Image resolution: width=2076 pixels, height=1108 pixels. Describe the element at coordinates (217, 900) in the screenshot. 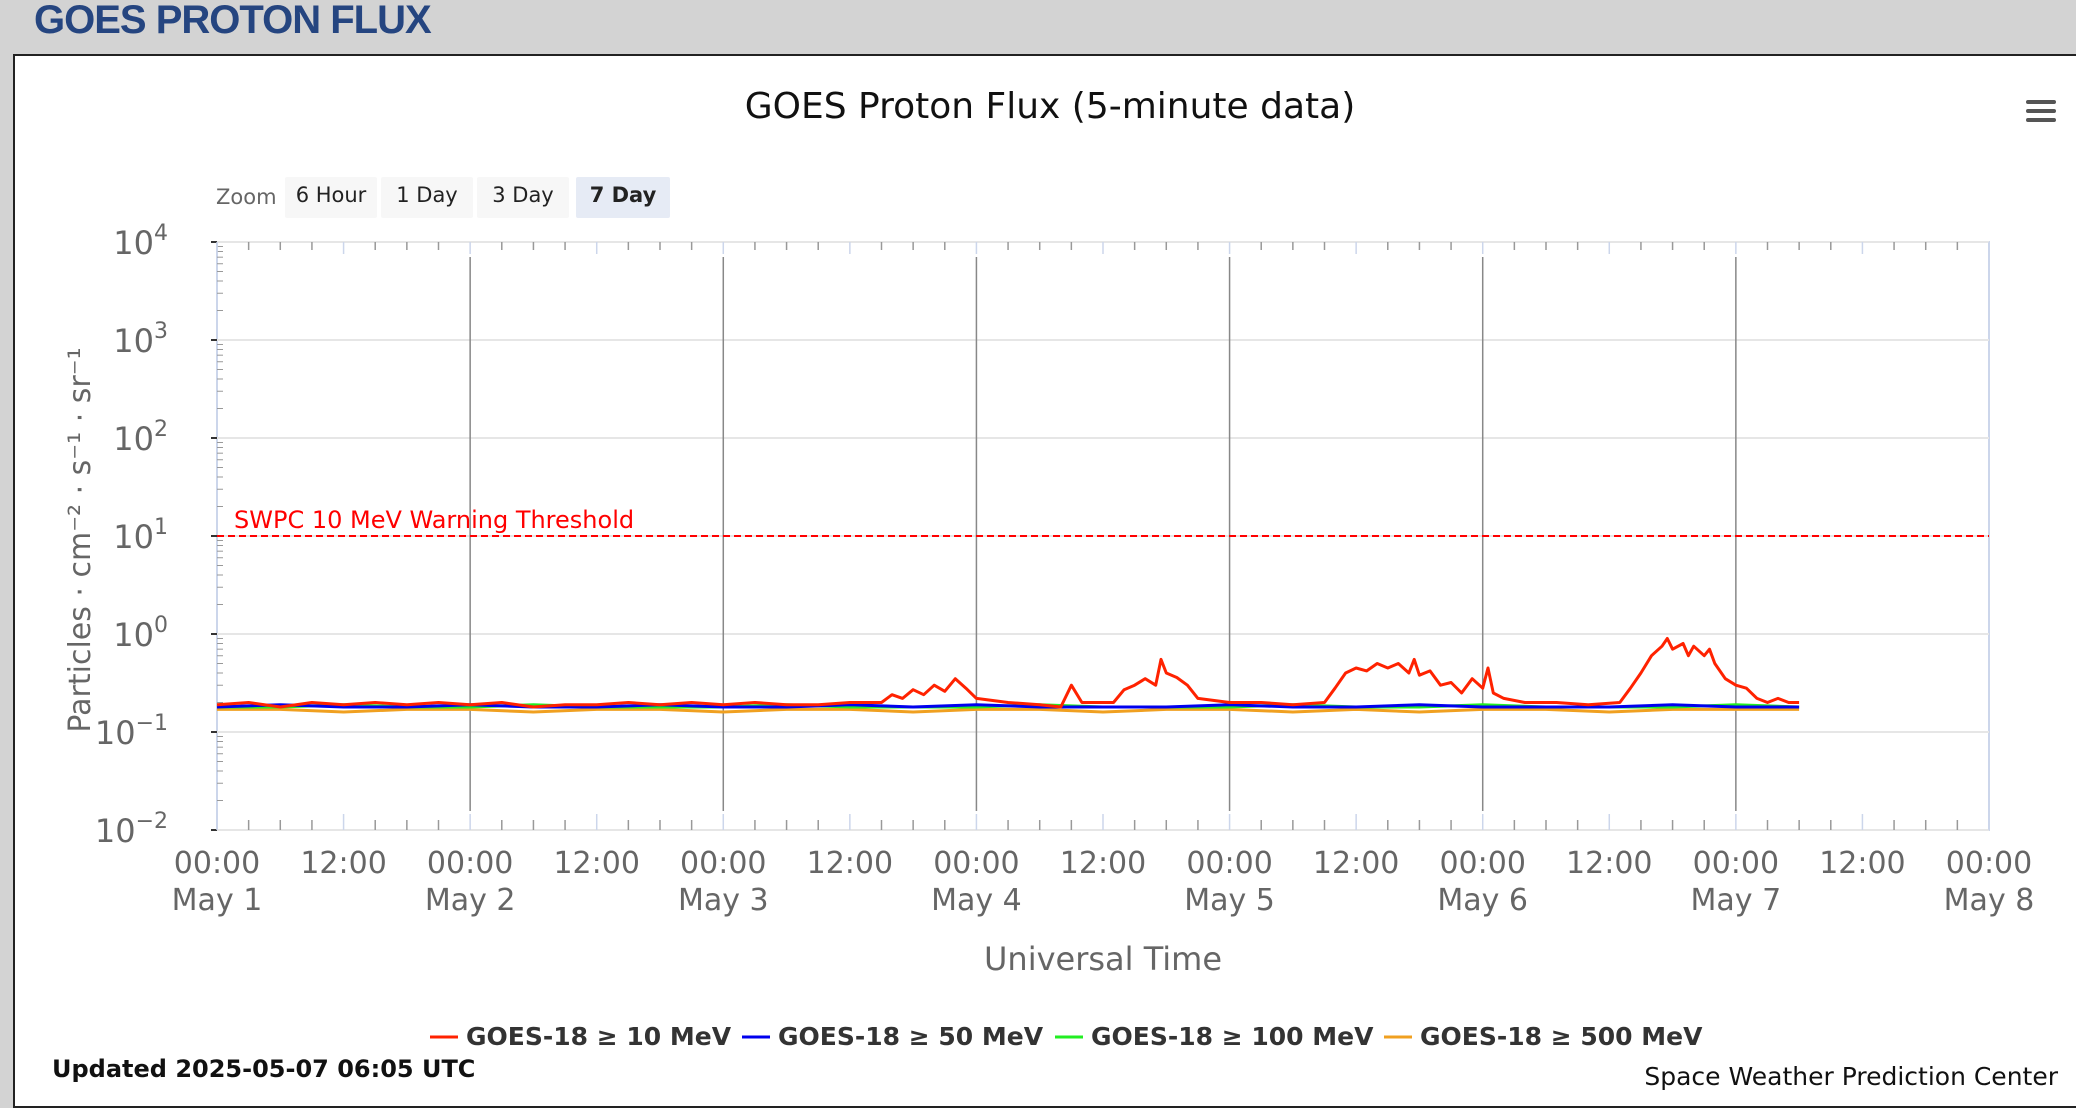

I see `x-tick-date: May 1` at that location.